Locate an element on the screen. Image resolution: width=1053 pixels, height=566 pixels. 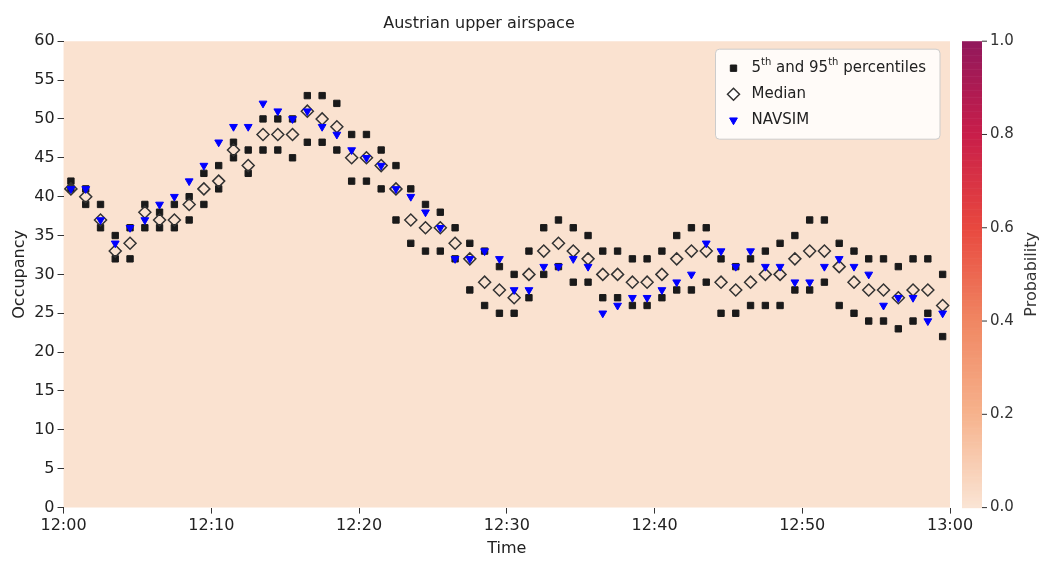
y-tick-label: 40 is located at coordinates (44, 195).